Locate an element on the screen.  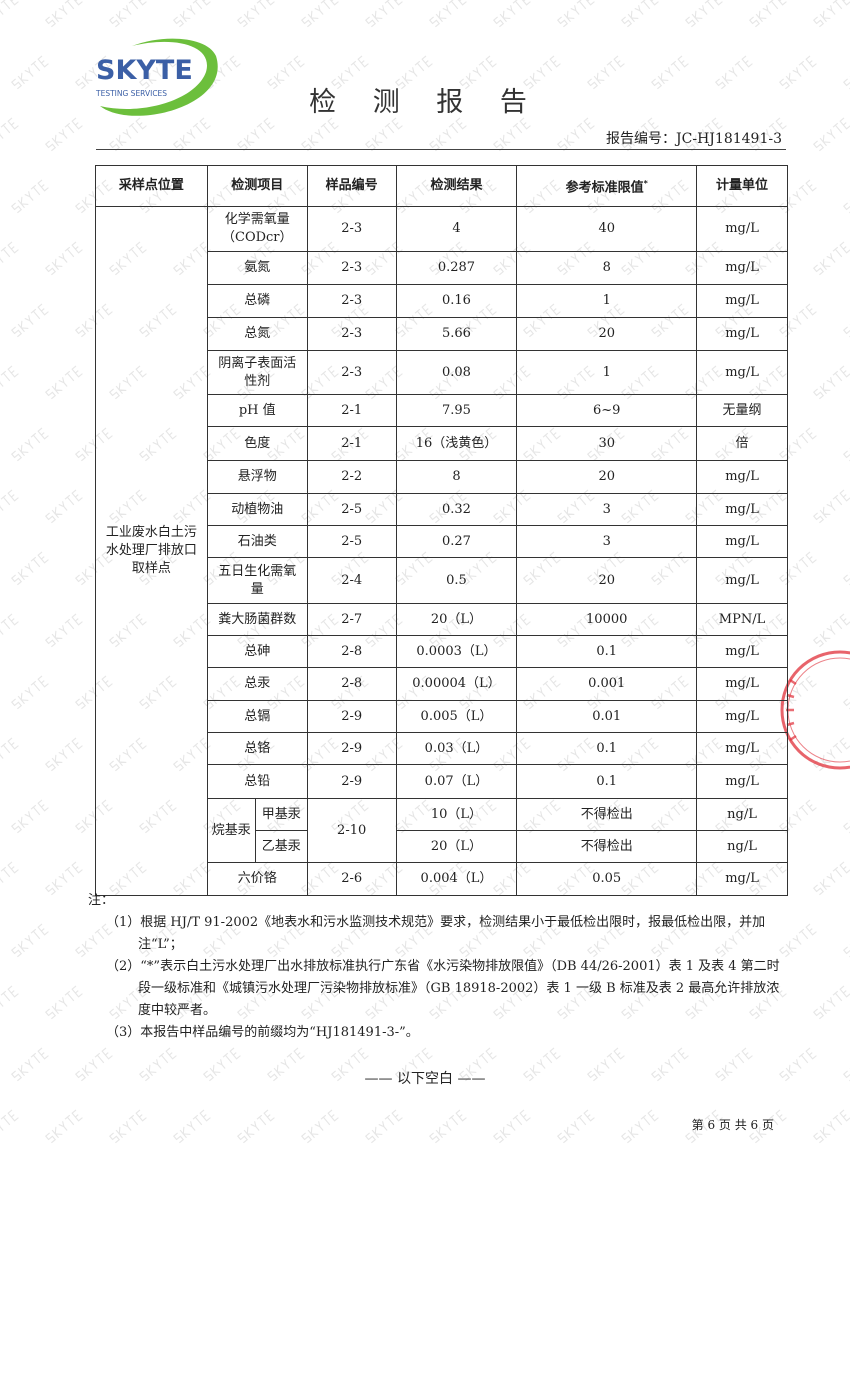
limit-cell: 0.1 is located at coordinates (607, 748).